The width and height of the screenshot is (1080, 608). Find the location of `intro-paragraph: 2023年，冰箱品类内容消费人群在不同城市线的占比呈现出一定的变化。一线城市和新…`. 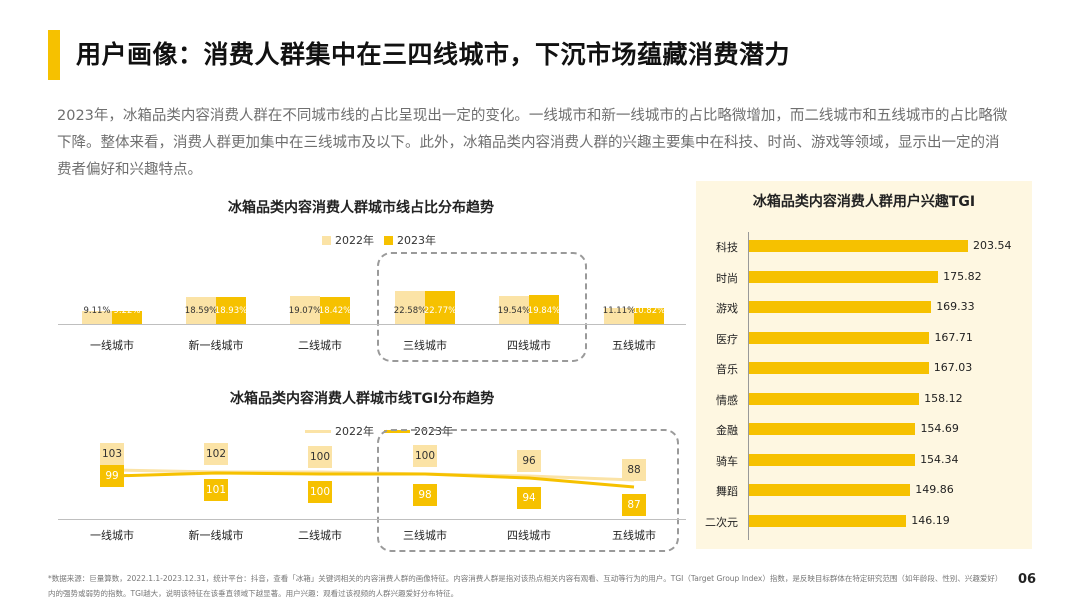

intro-paragraph: 2023年，冰箱品类内容消费人群在不同城市线的占比呈现出一定的变化。一线城市和新… is located at coordinates (532, 143).